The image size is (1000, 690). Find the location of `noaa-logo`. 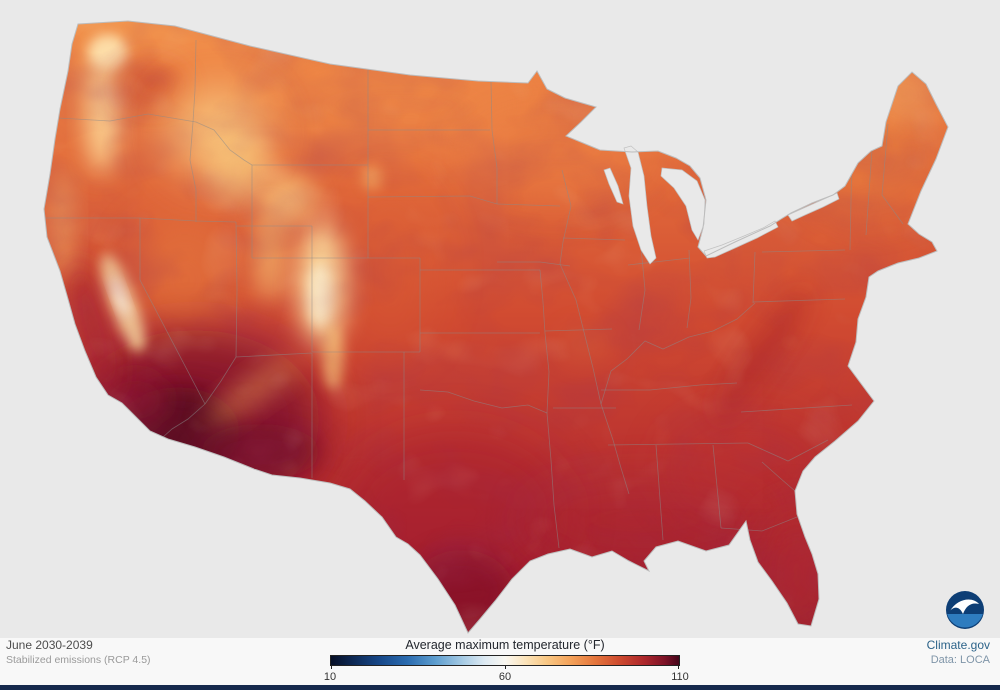

noaa-logo is located at coordinates (965, 610).